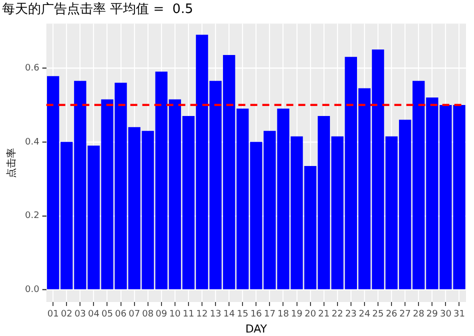 Image resolution: width=474 pixels, height=336 pixels. Describe the element at coordinates (270, 315) in the screenshot. I see `x-tick-label: 17` at that location.